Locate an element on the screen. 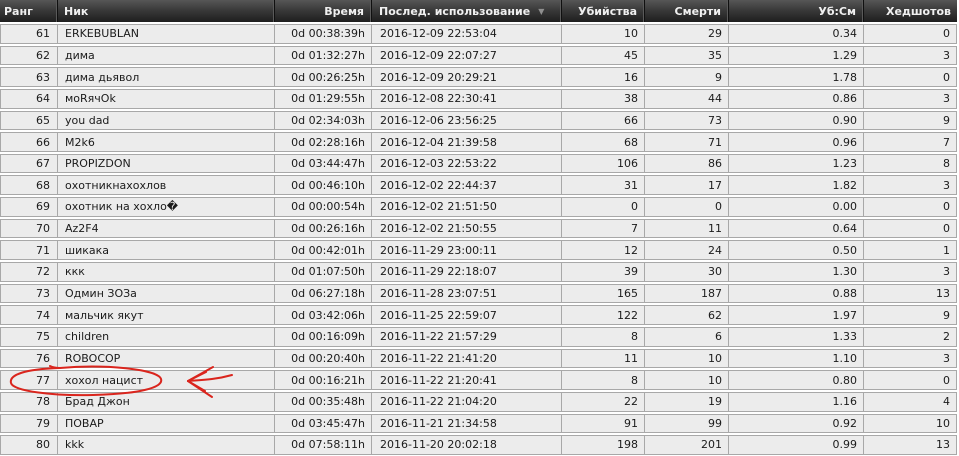 This screenshot has height=456, width=959. cell-deaths: 99 is located at coordinates (686, 423).